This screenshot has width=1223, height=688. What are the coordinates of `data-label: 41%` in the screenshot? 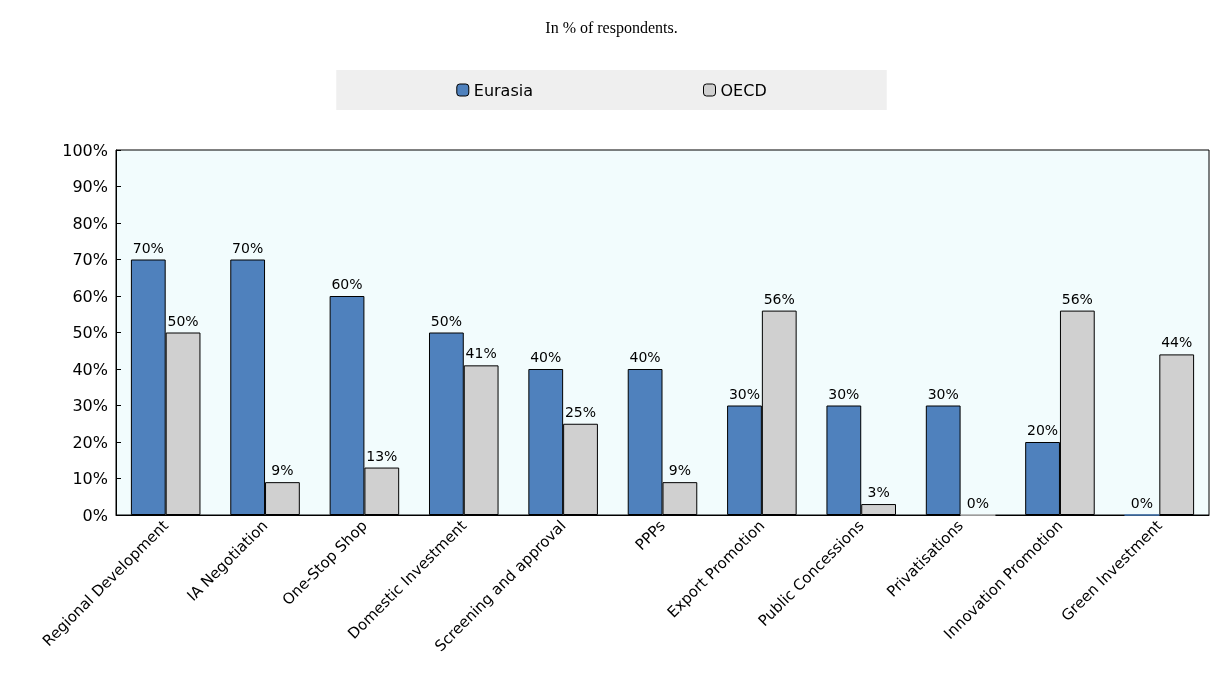 It's located at (481, 353).